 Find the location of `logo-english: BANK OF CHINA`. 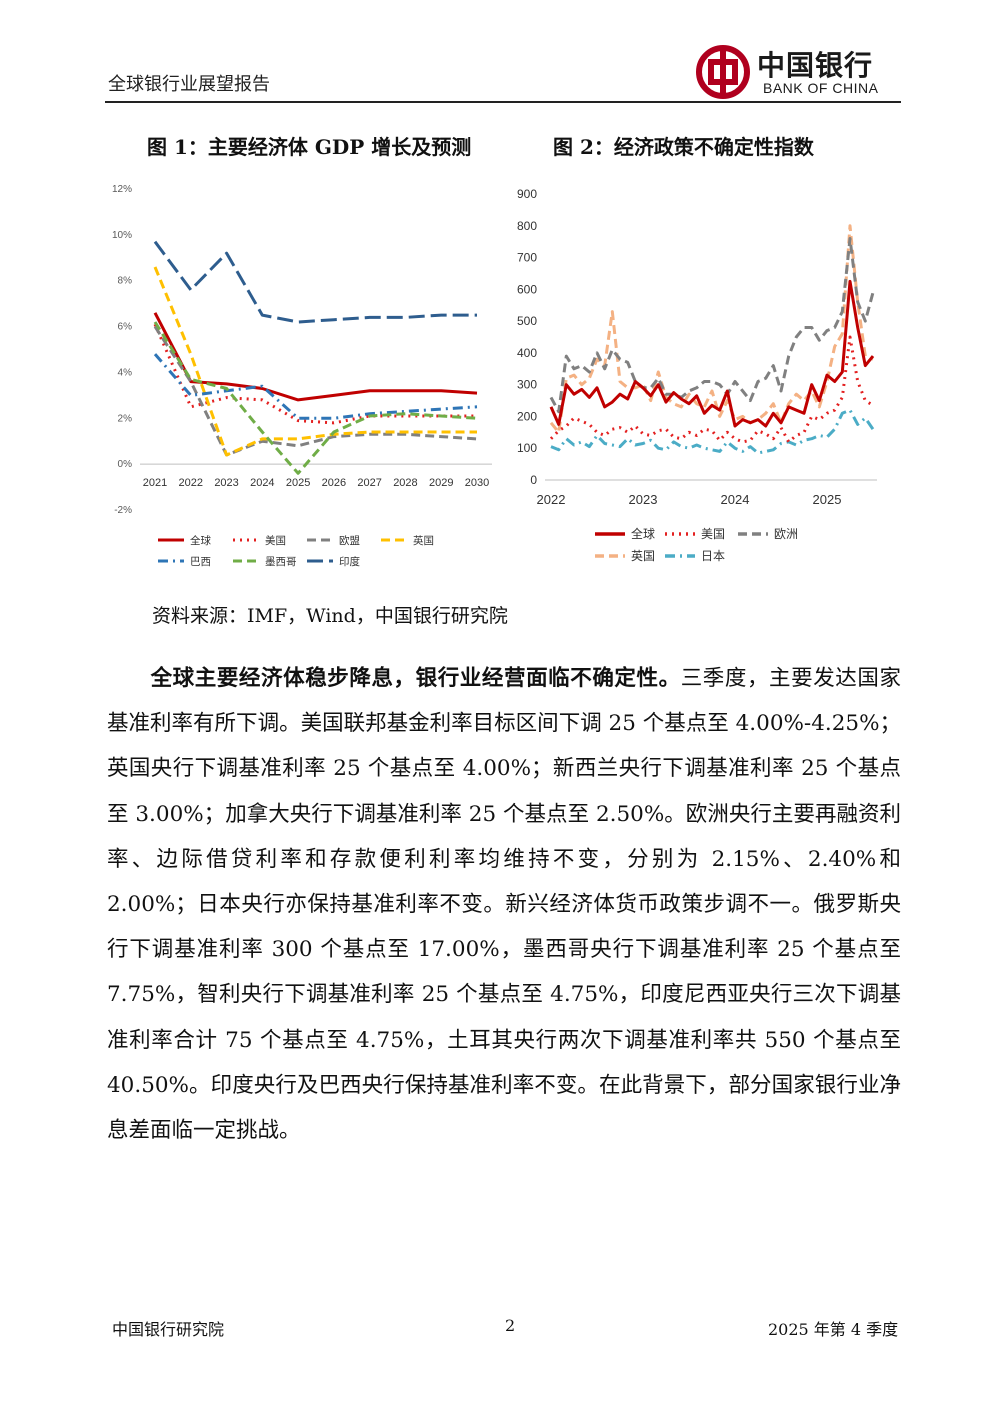

logo-english: BANK OF CHINA is located at coordinates (821, 88).